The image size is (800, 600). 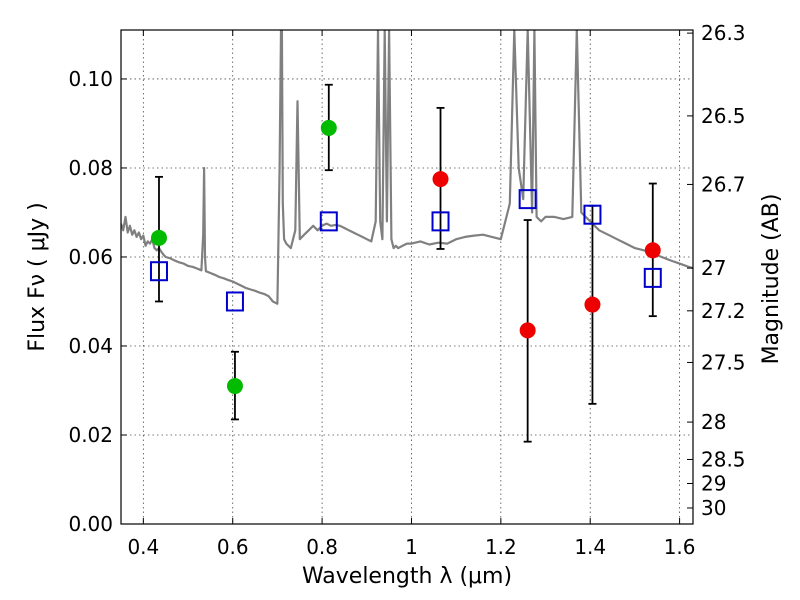 I want to click on y2-tick-label: 30, so click(x=713, y=508).